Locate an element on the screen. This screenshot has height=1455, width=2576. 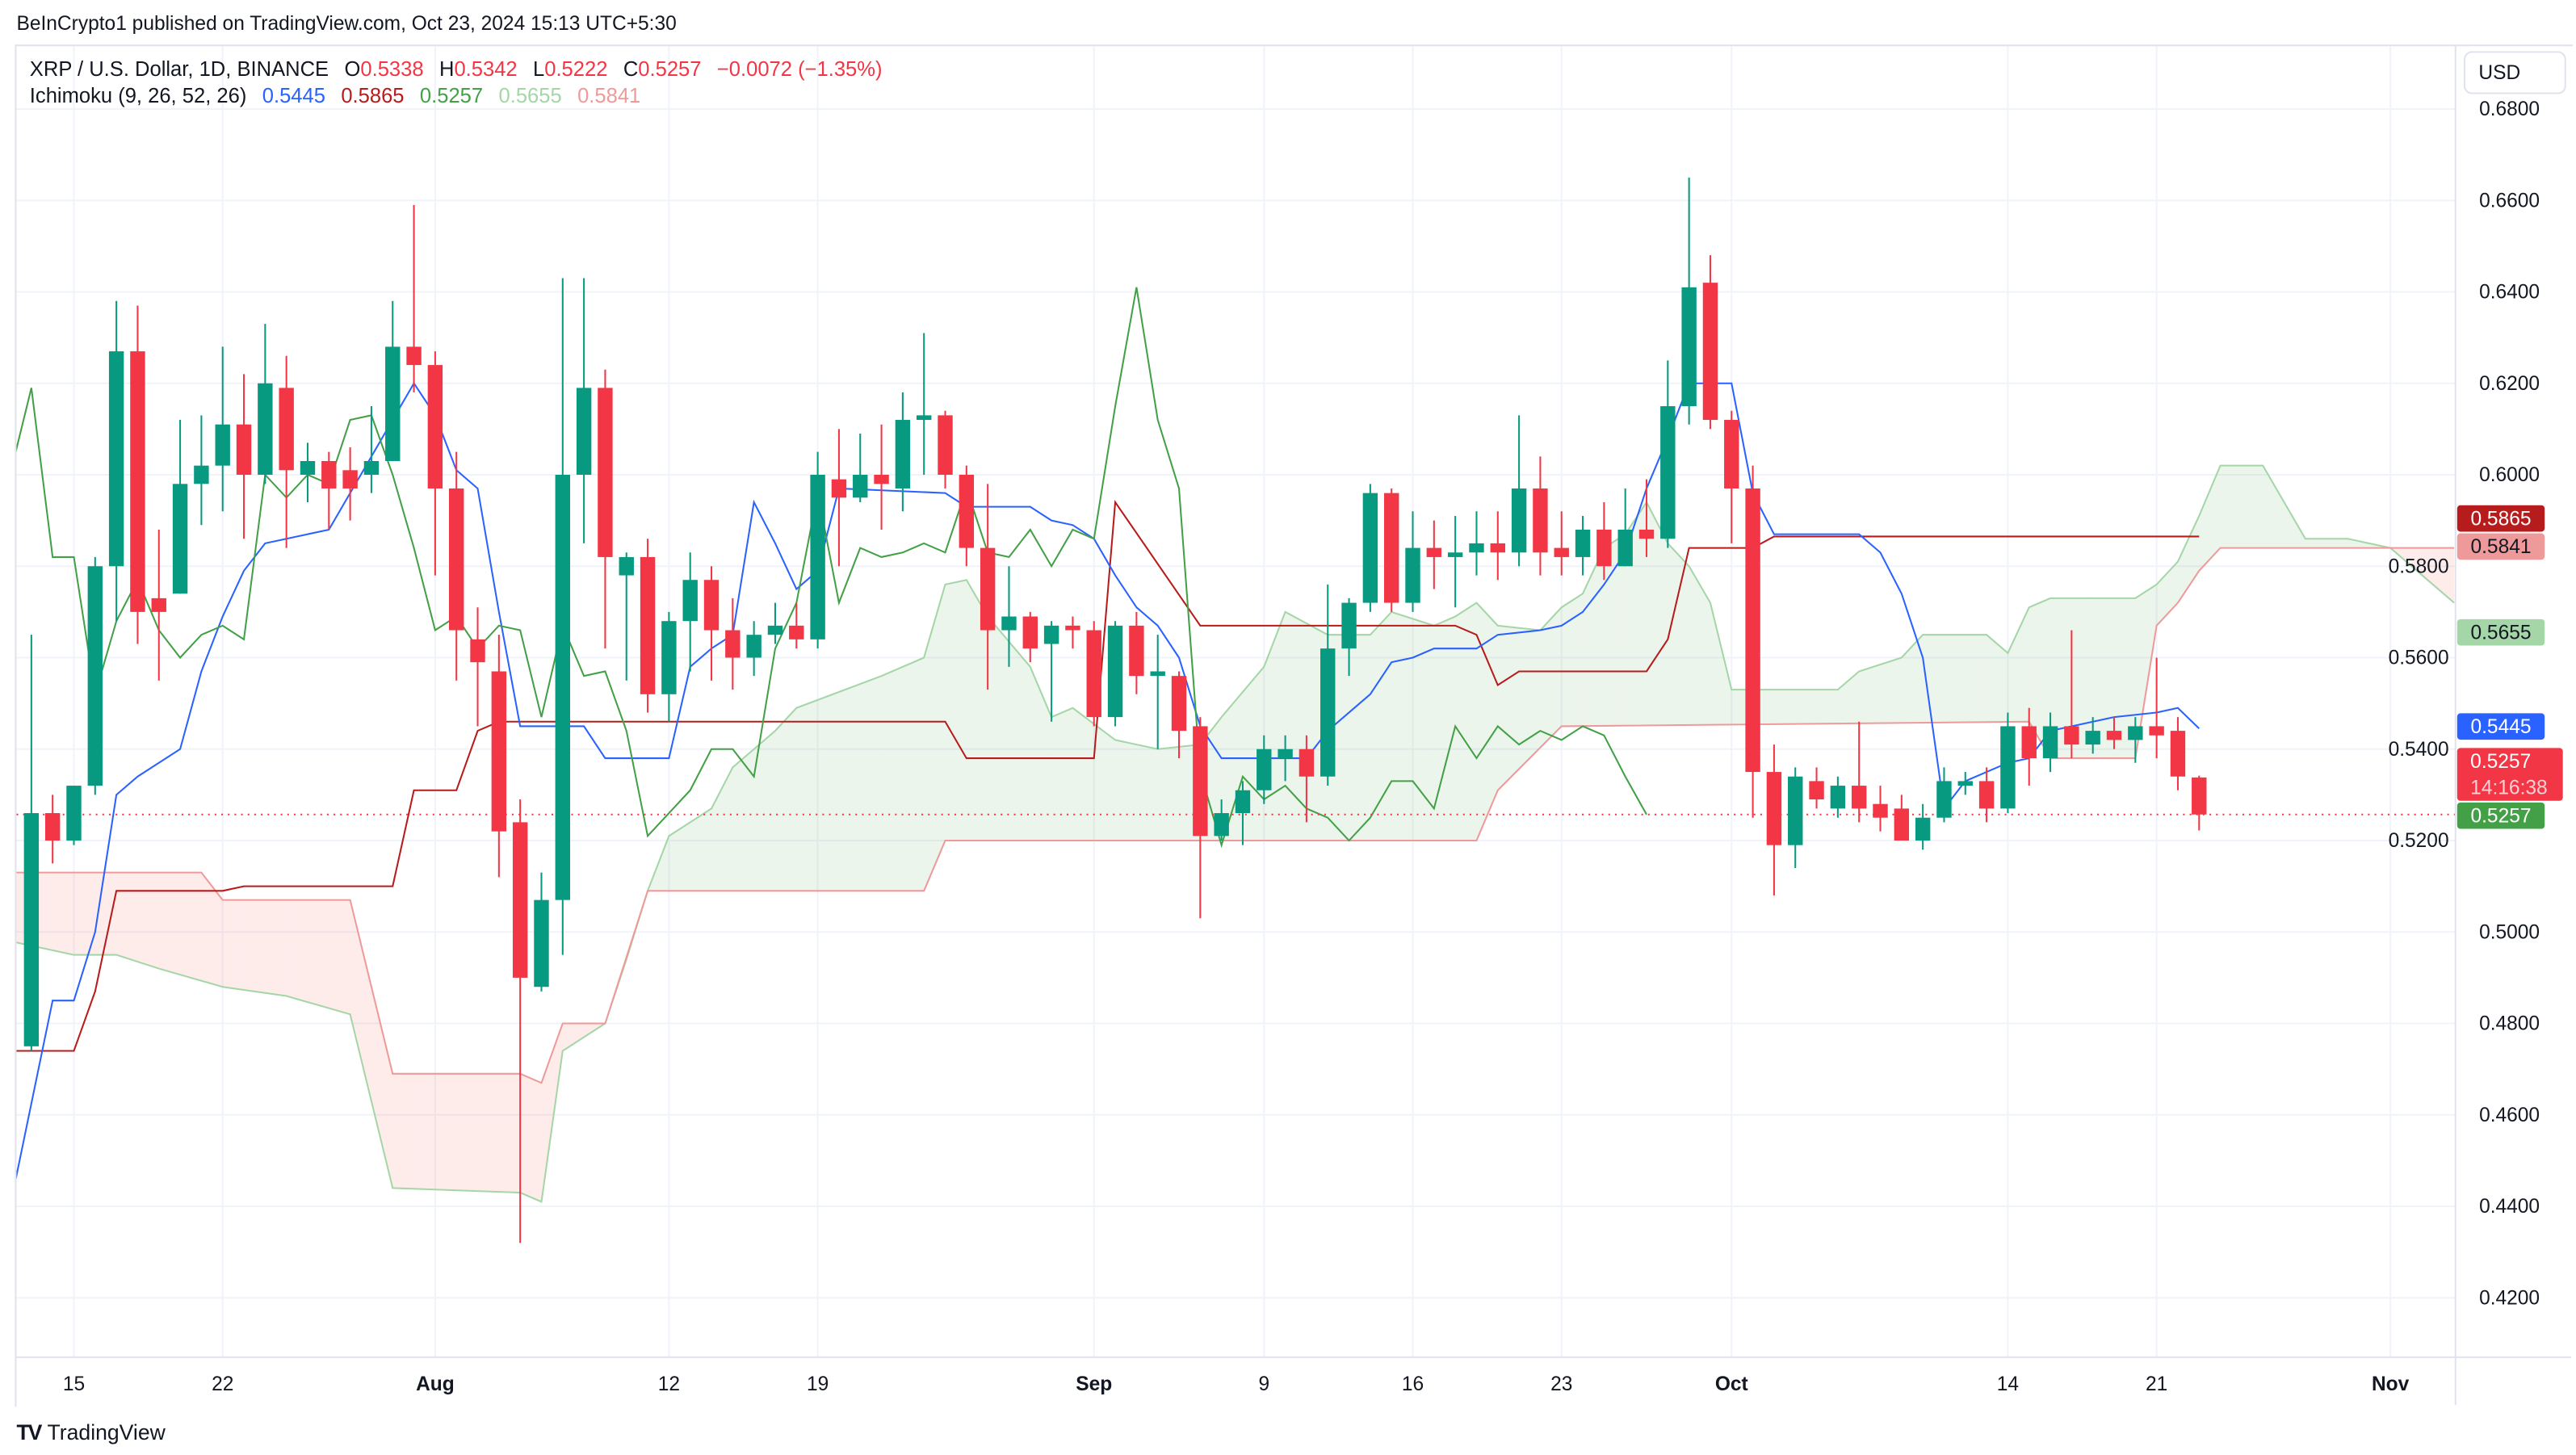
kijun-value: 0.5865 is located at coordinates (373, 96).